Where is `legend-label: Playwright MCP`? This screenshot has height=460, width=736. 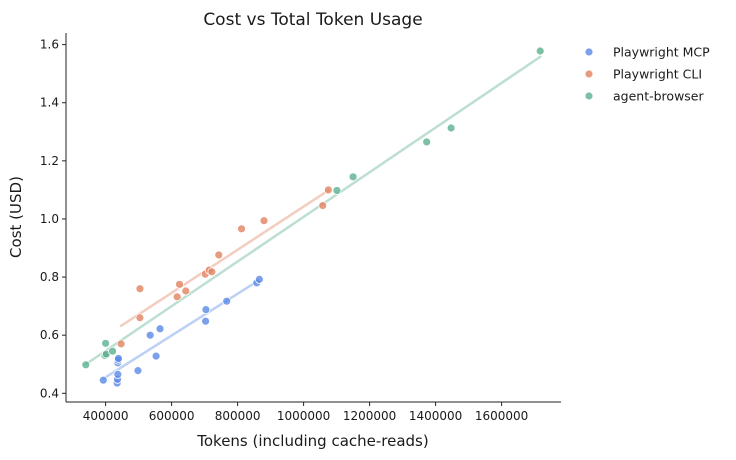
legend-label: Playwright MCP is located at coordinates (661, 52).